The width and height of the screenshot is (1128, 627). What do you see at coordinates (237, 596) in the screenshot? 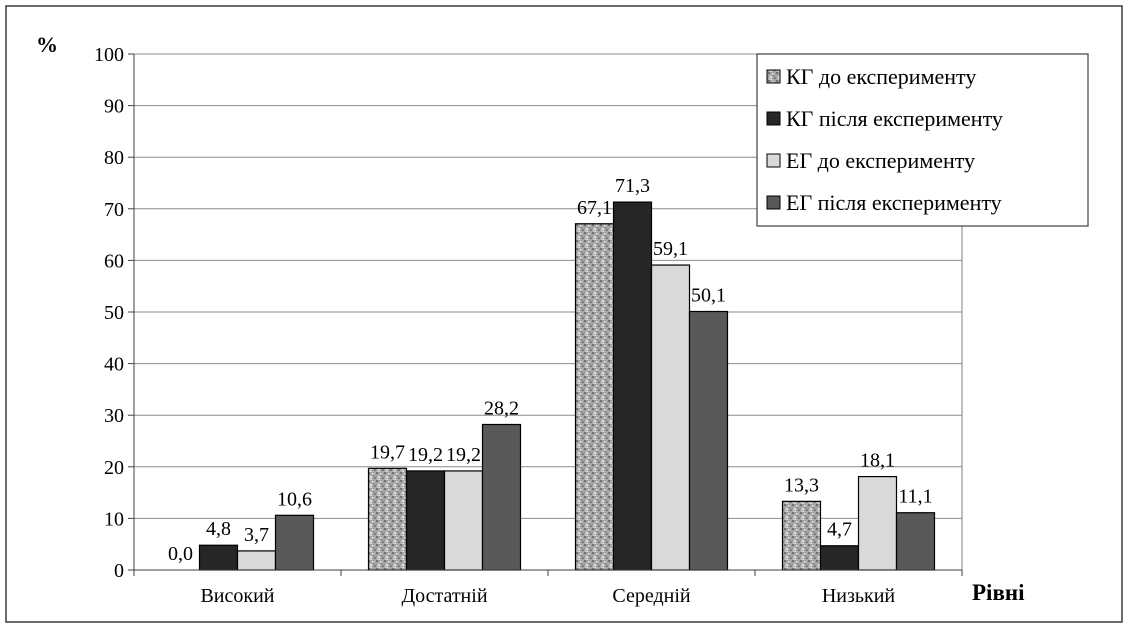
I see `x-category-label: Високий` at bounding box center [237, 596].